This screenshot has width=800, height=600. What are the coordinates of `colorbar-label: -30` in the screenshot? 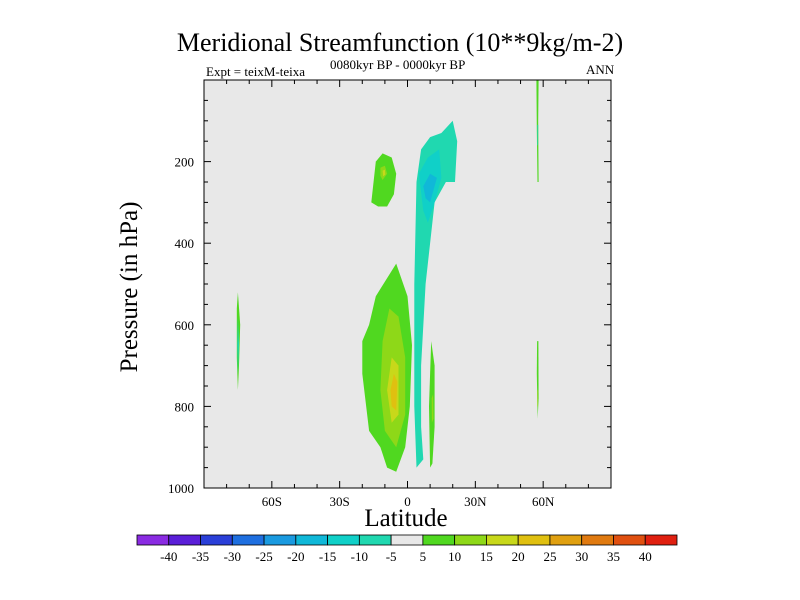 It's located at (232, 556).